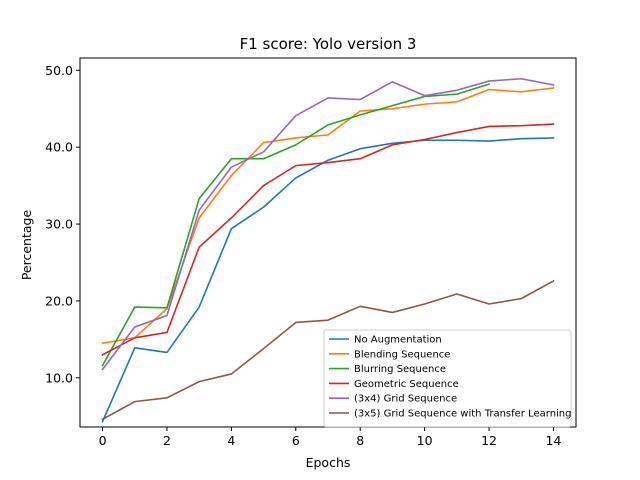 This screenshot has width=640, height=480. What do you see at coordinates (59, 147) in the screenshot?
I see `y-tick-label: 40.0` at bounding box center [59, 147].